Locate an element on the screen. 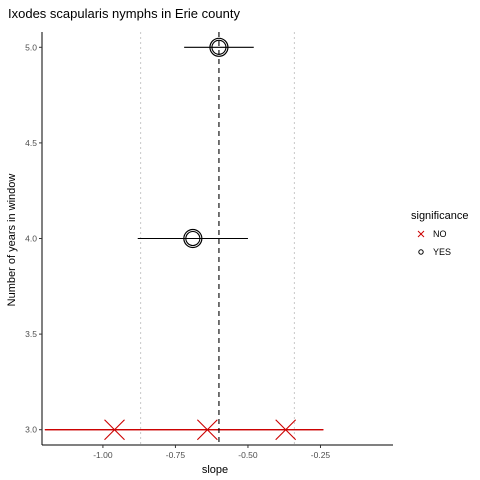  legend-title: significance is located at coordinates (439, 216).